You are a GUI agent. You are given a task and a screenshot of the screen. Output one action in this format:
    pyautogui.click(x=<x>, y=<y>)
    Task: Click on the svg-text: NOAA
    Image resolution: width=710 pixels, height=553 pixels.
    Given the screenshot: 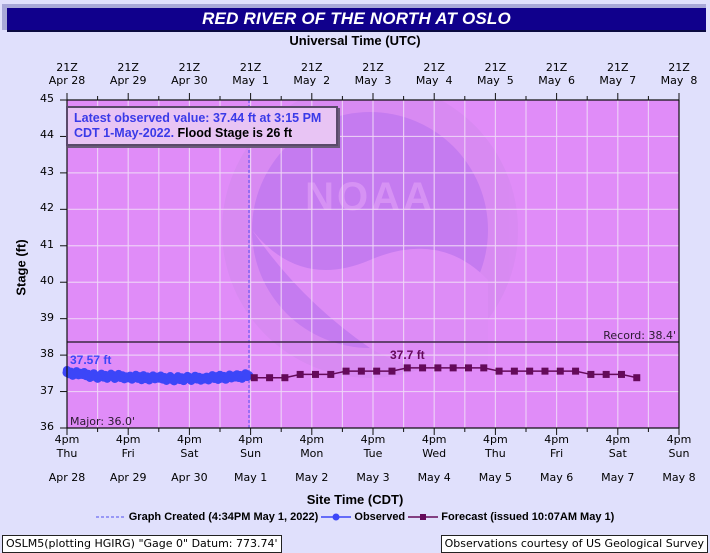 What is the action you would take?
    pyautogui.click(x=370, y=197)
    